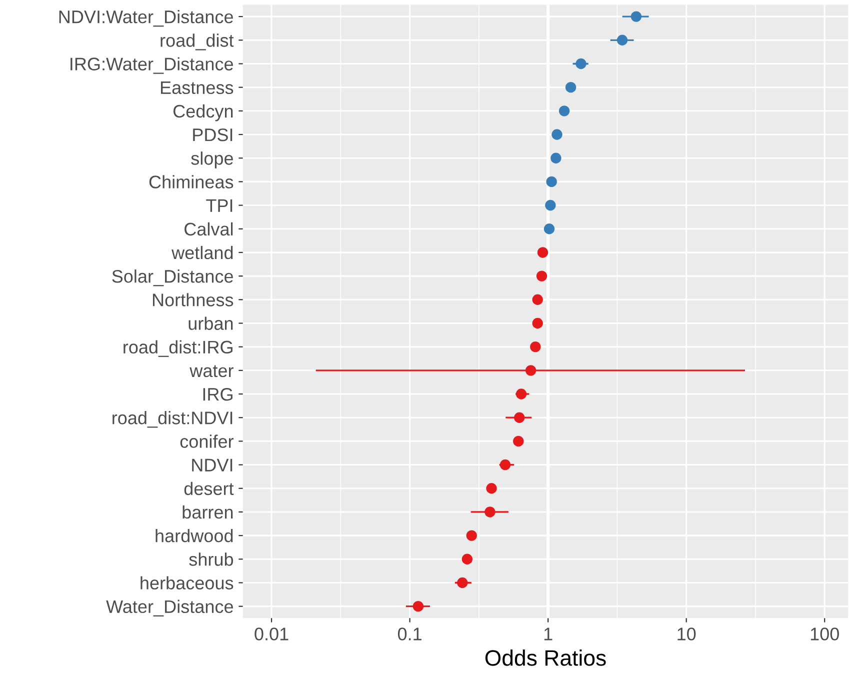  Describe the element at coordinates (211, 559) in the screenshot. I see `y-tick-label: shrub` at that location.